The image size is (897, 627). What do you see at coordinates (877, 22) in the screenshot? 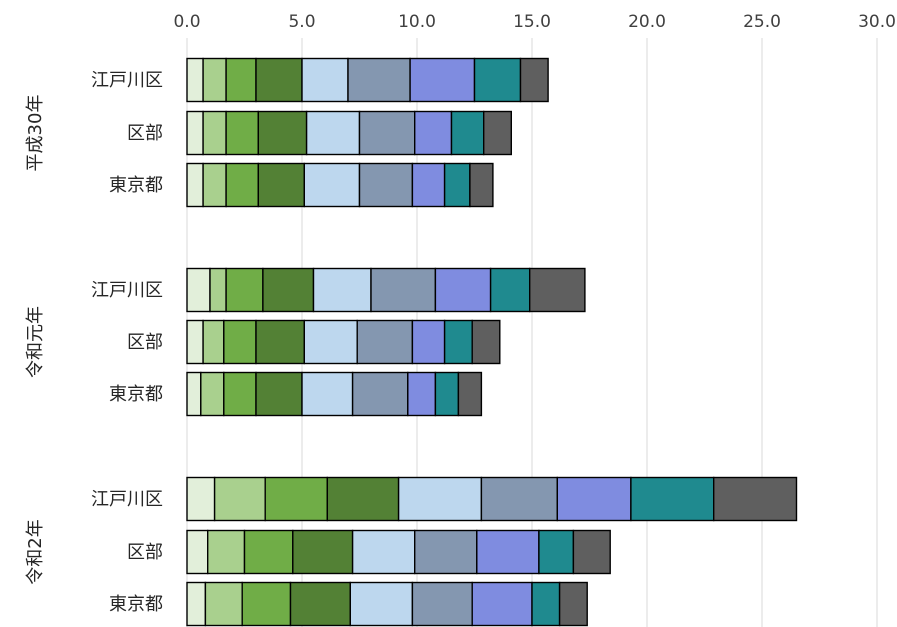
I see `x-tick-label: 30.0` at bounding box center [877, 22].